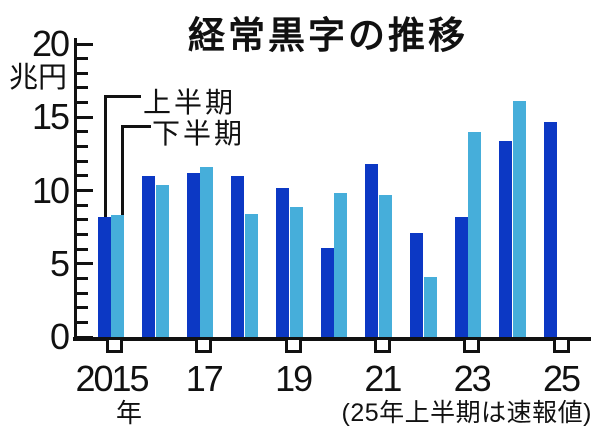  Describe the element at coordinates (430, 306) in the screenshot. I see `bar-2022-h2` at that location.